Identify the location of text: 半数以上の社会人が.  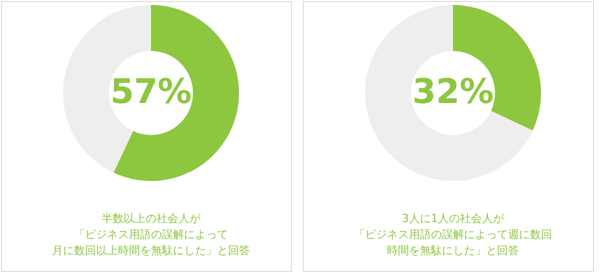
(152, 218).